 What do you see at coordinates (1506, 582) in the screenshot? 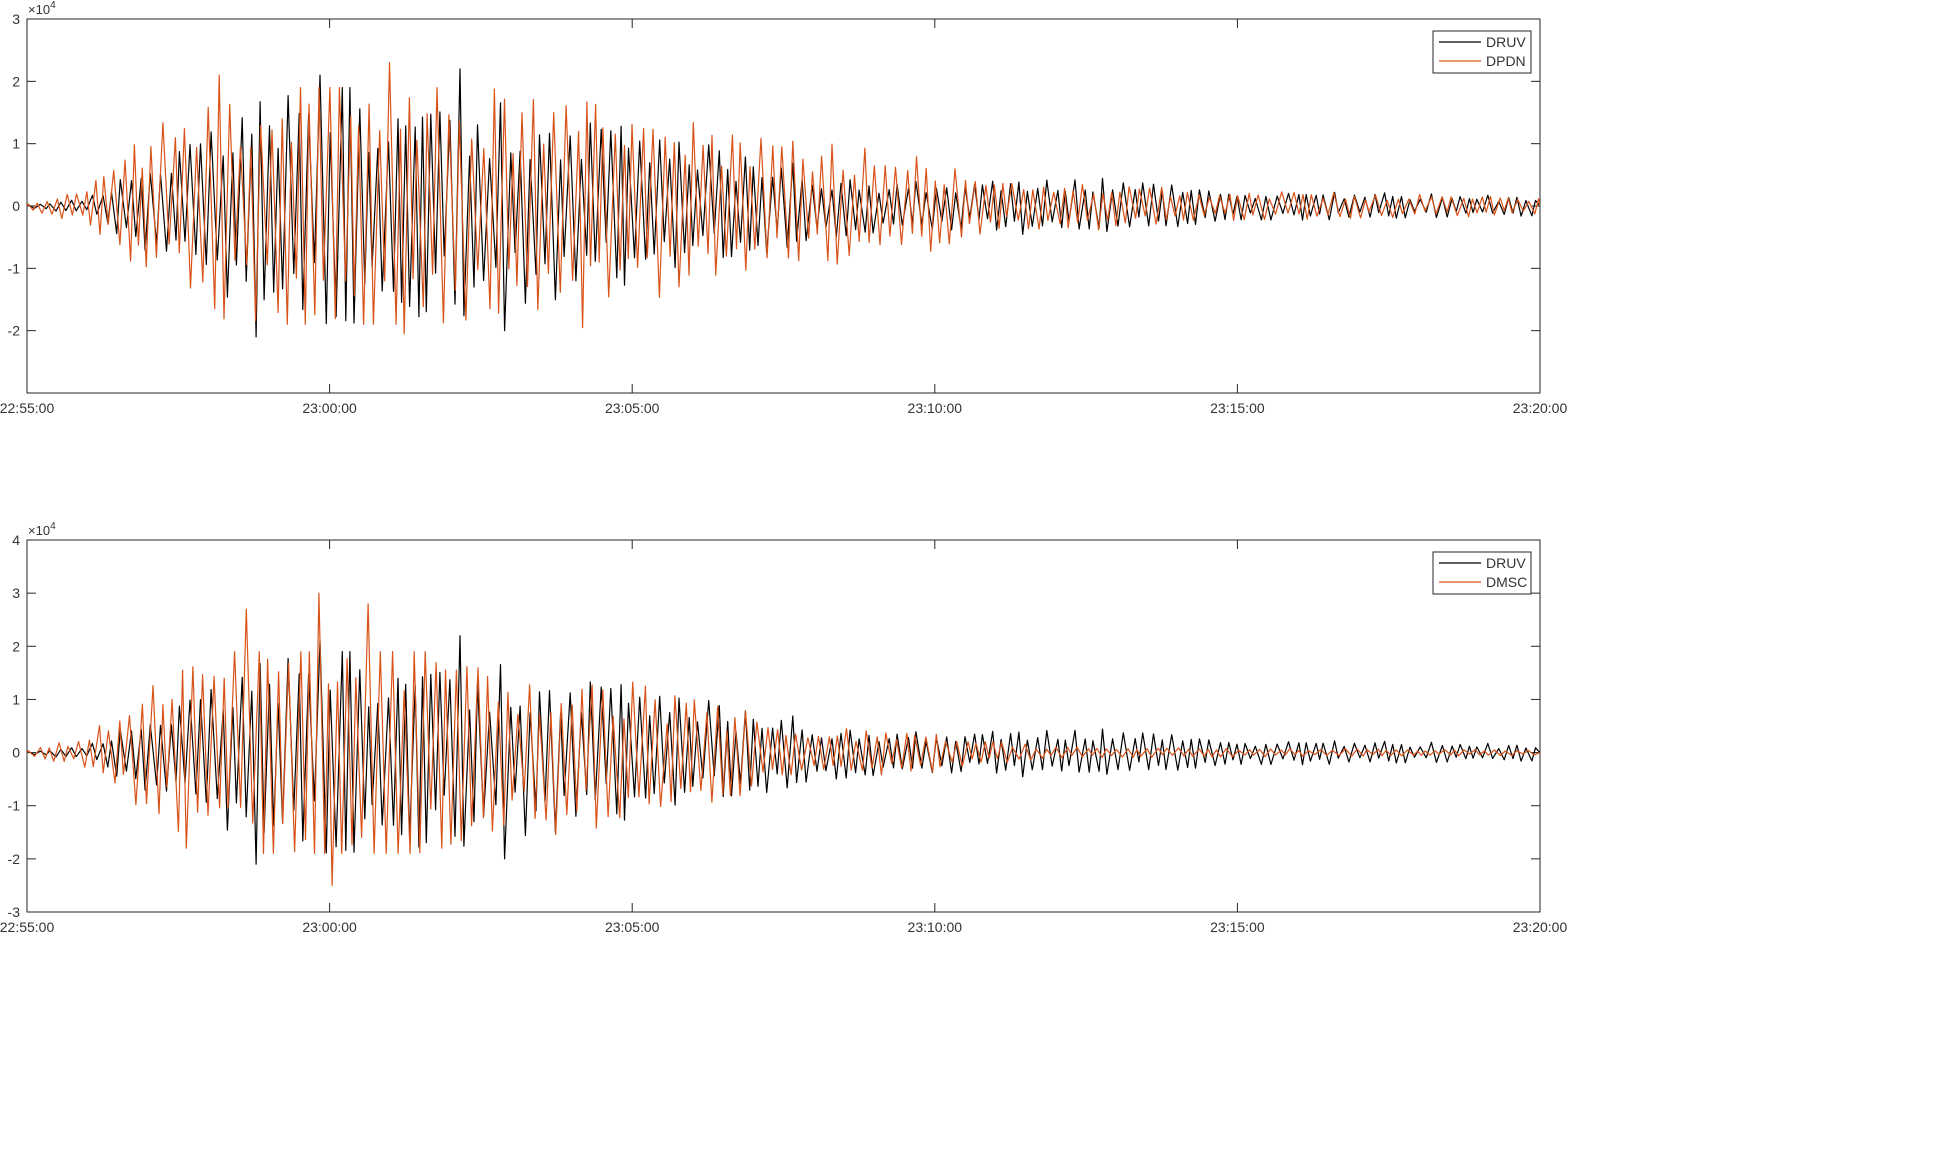
I see `legend-label-dmsc: DMSC` at bounding box center [1506, 582].